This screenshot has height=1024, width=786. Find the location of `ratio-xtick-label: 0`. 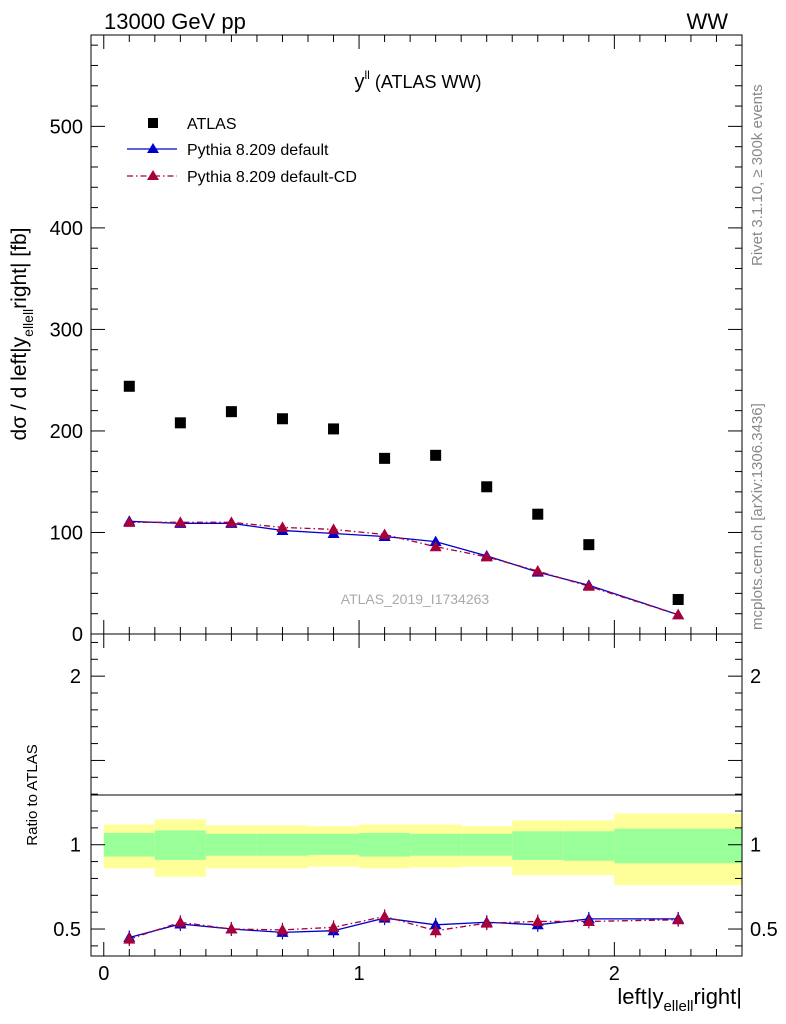

ratio-xtick-label: 0 is located at coordinates (103, 974).